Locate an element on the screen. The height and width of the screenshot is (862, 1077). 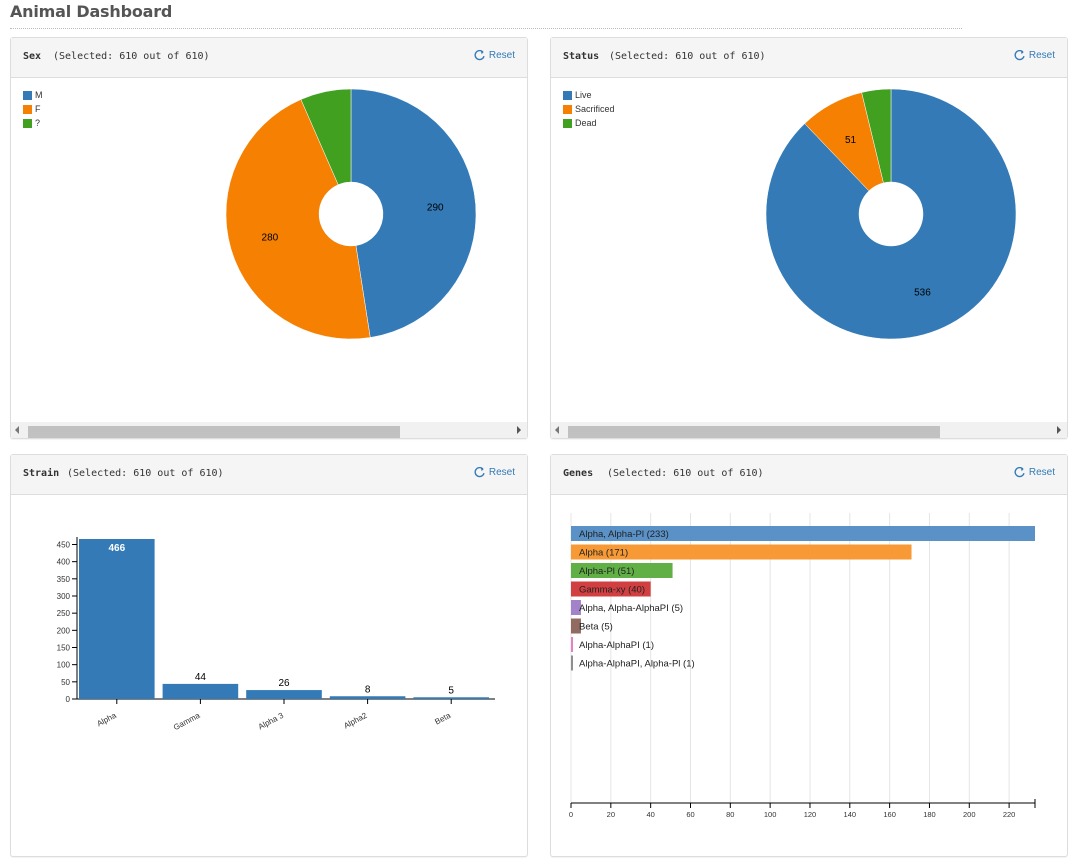
y-tick-label: 50 is located at coordinates (65, 682).